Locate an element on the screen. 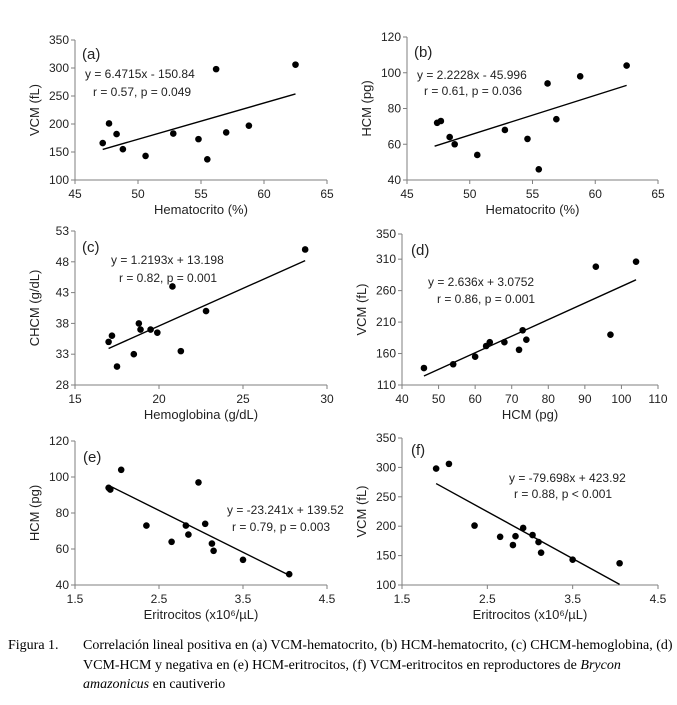 This screenshot has width=677, height=705. chart-d-y-tick-label: 350 is located at coordinates (386, 234).